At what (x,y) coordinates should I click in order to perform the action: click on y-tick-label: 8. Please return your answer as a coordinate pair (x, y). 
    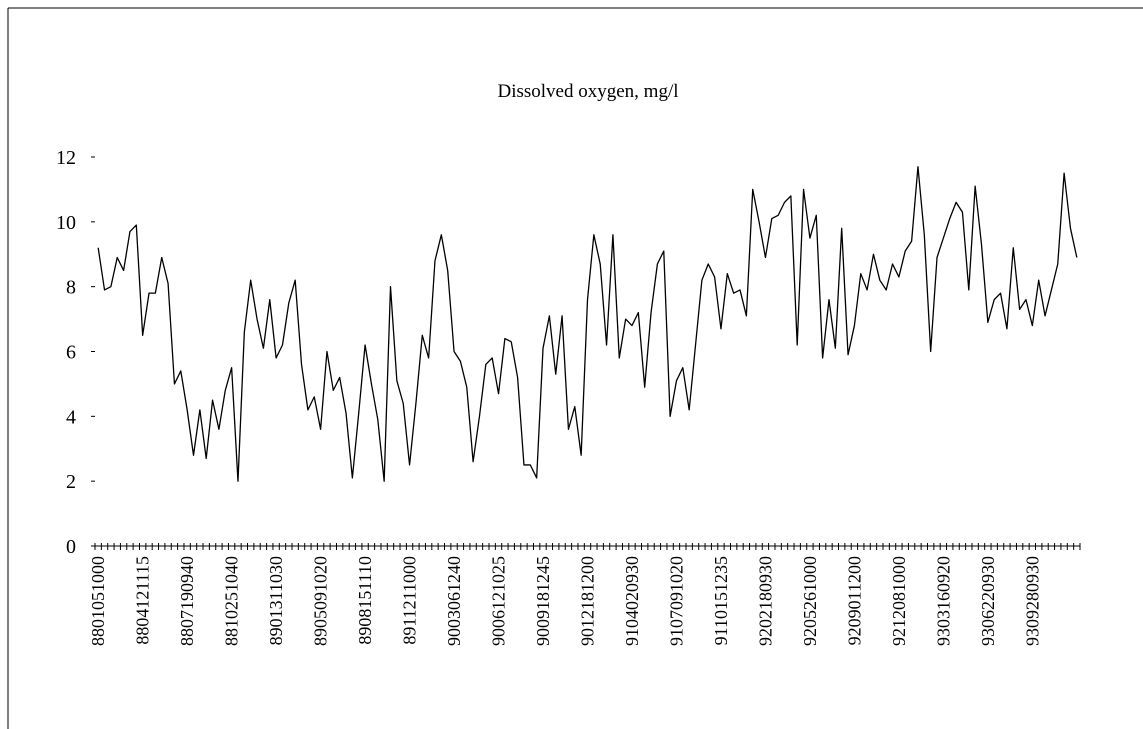
    Looking at the image, I should click on (71, 288).